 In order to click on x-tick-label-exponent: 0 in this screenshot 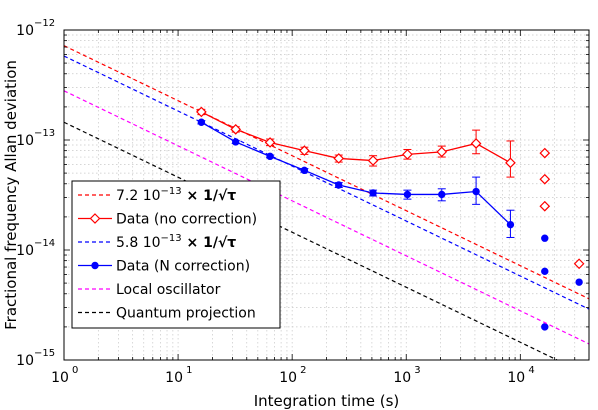, I will do `click(75, 370)`.